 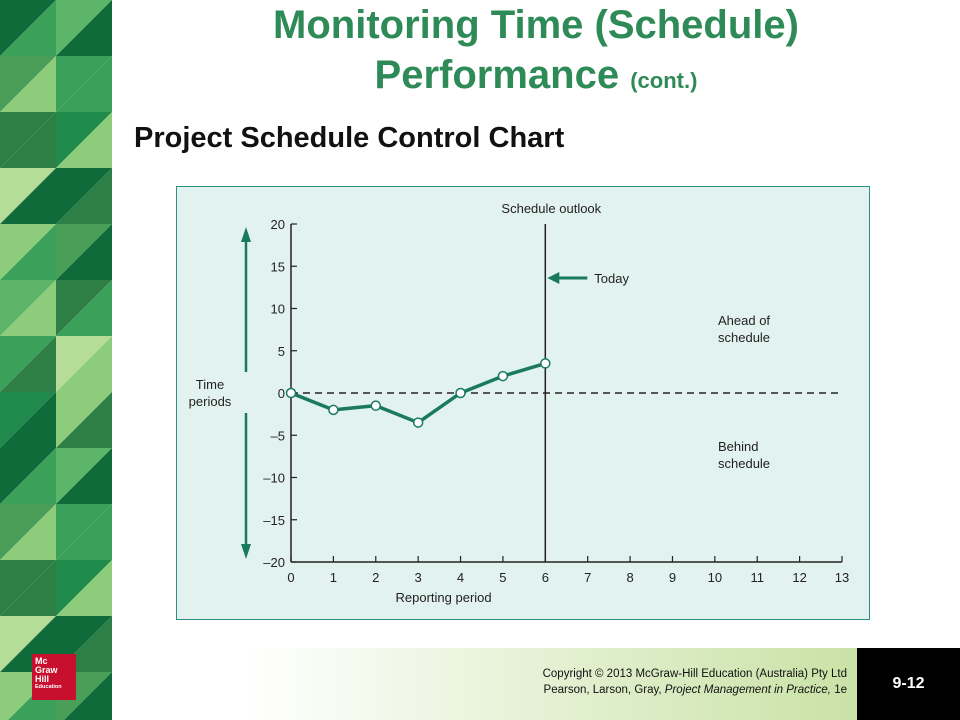 What do you see at coordinates (545, 577) in the screenshot?
I see `x-tick-label: 6` at bounding box center [545, 577].